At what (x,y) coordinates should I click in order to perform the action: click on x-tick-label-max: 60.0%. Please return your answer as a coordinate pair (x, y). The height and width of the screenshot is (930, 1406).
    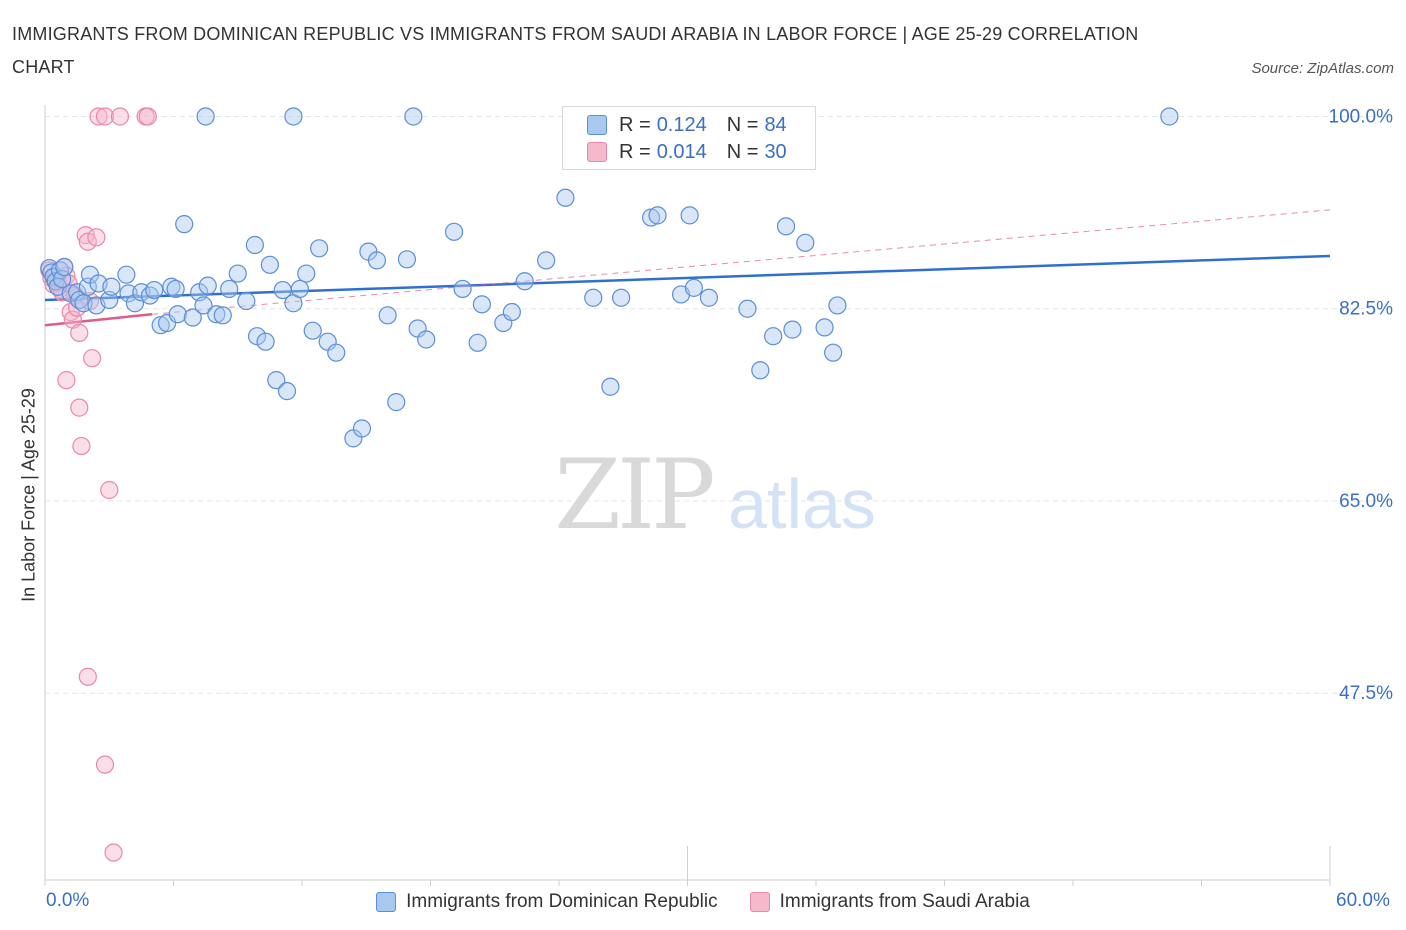
    Looking at the image, I should click on (1363, 900).